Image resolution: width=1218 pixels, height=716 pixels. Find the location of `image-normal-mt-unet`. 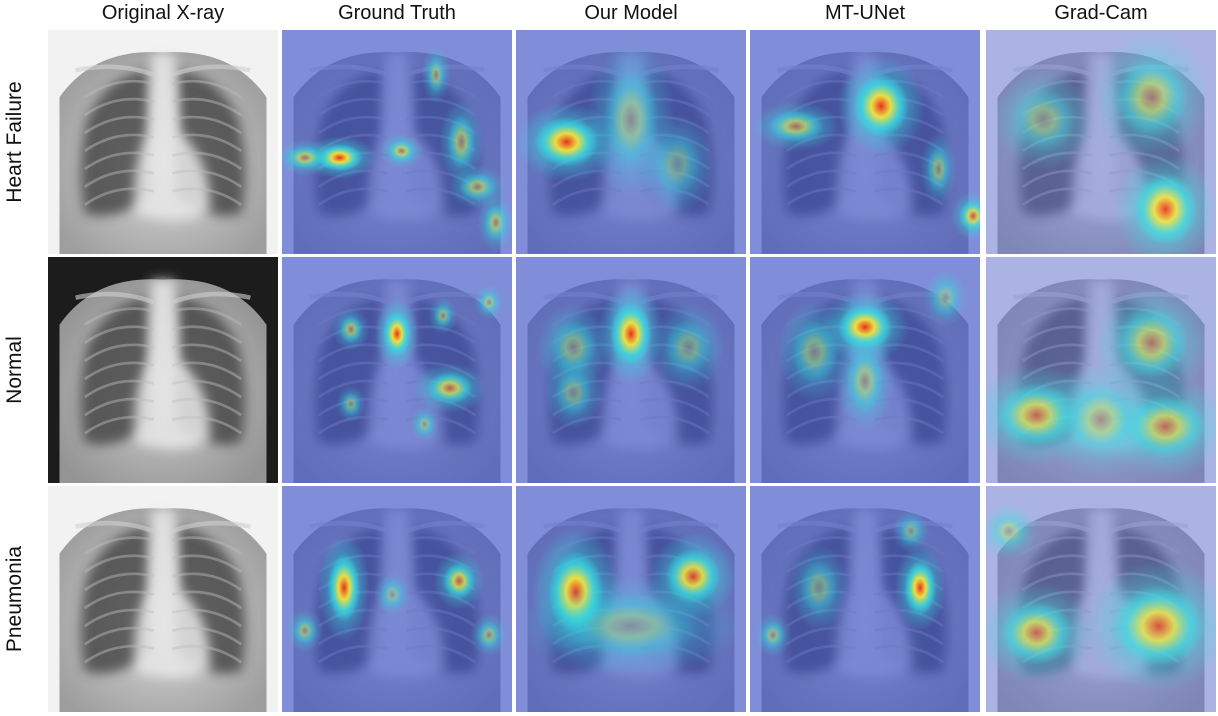

image-normal-mt-unet is located at coordinates (865, 370).